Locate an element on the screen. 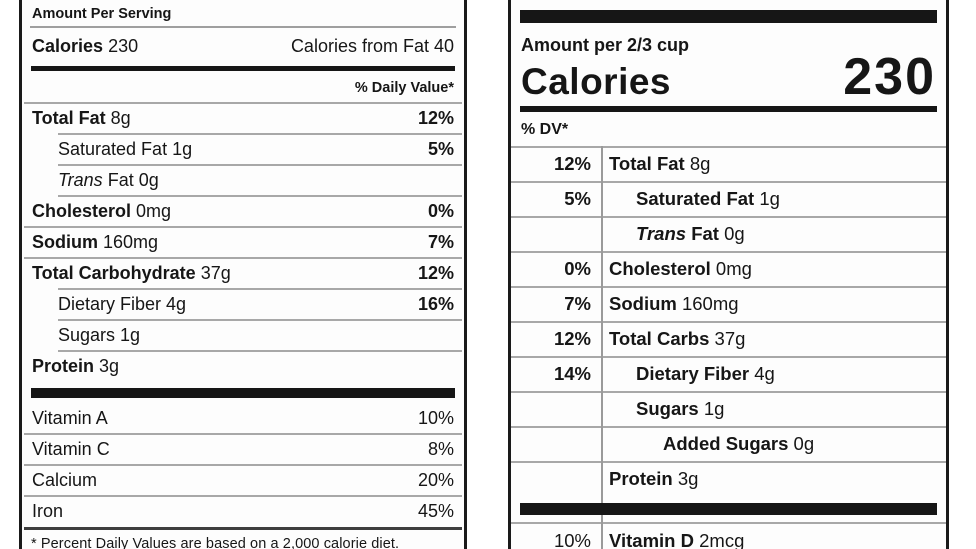 The width and height of the screenshot is (976, 549). amount-per-serving-header: Amount per 2/3 cup is located at coordinates (605, 45).